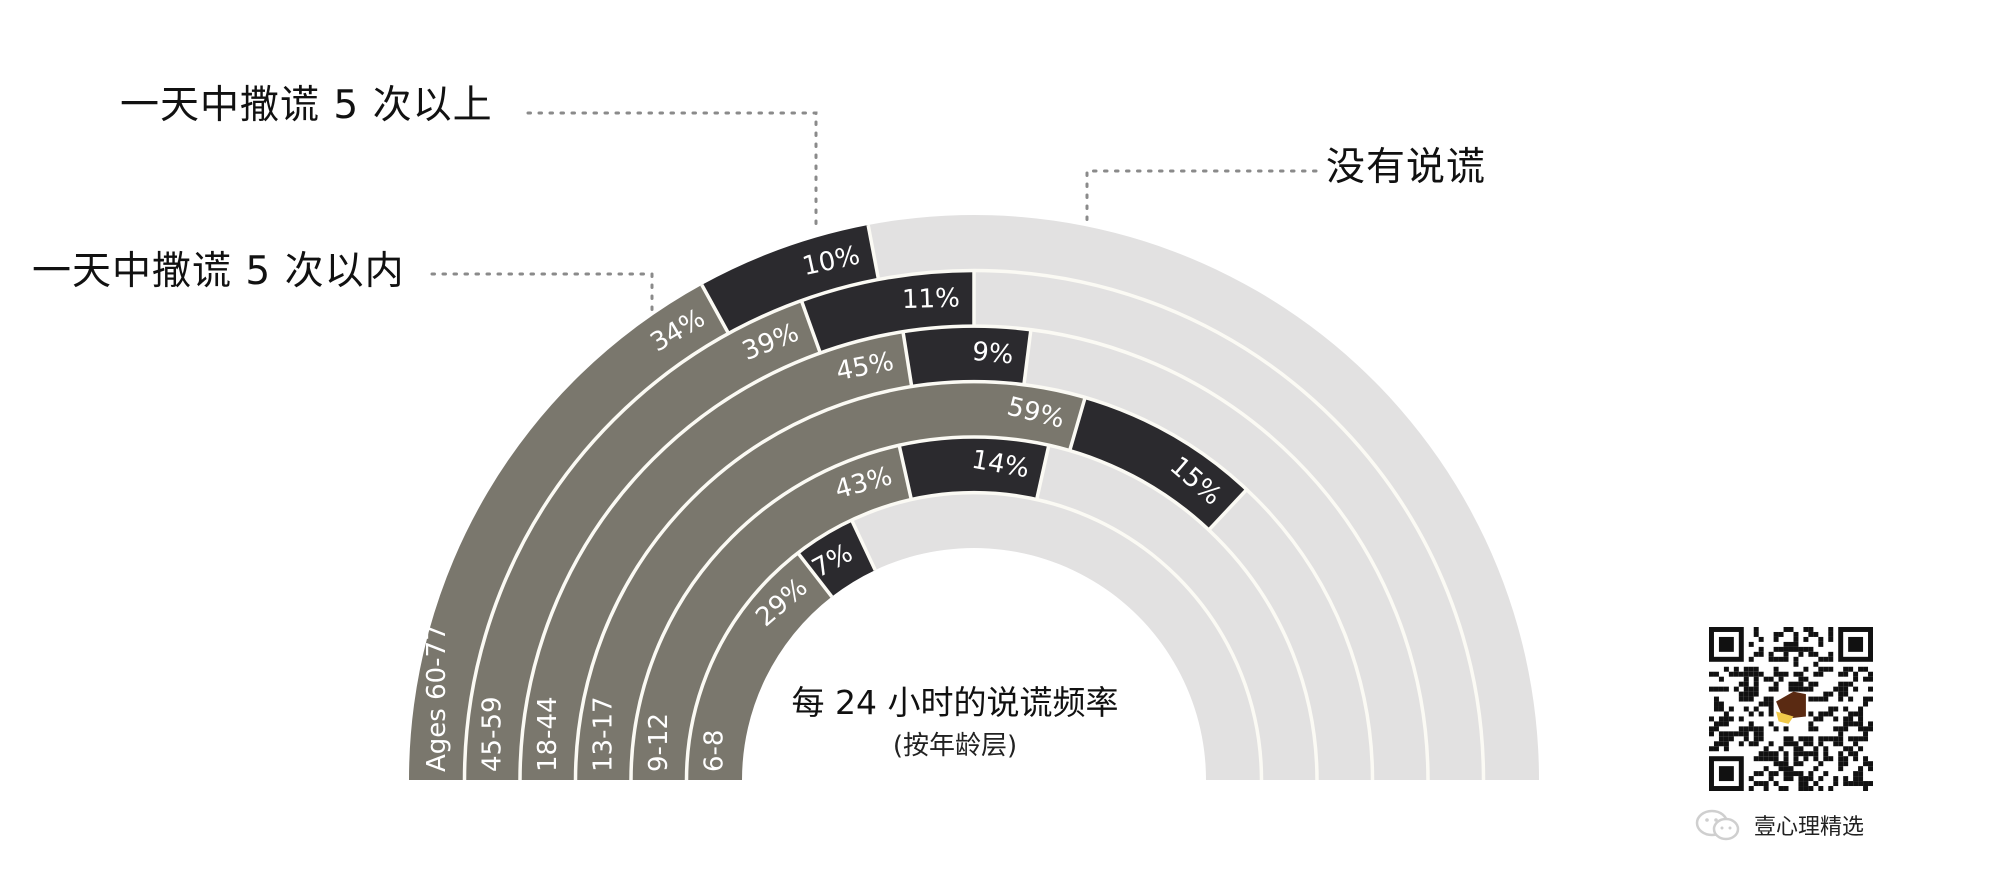  I want to click on ring-9-12: 43% 14%9-12, so click(974, 608).